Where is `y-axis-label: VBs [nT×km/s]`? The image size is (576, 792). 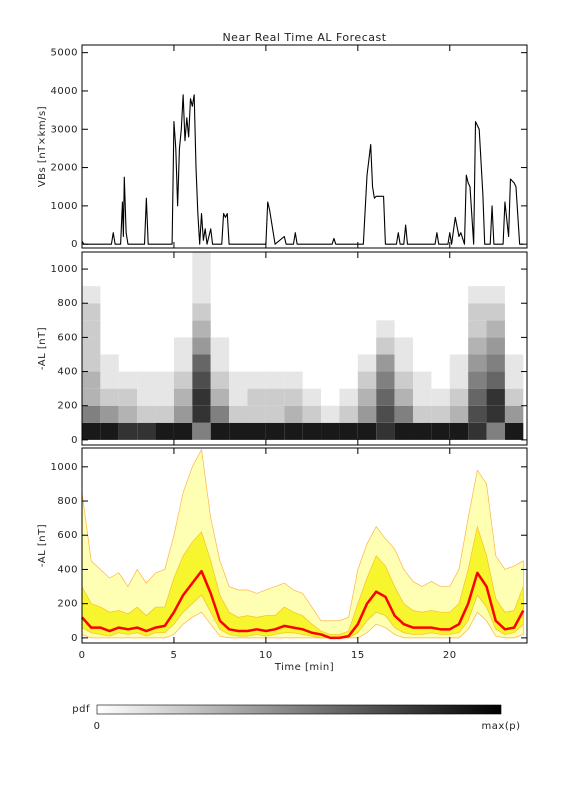
y-axis-label: VBs [nT×km/s] is located at coordinates (42, 146).